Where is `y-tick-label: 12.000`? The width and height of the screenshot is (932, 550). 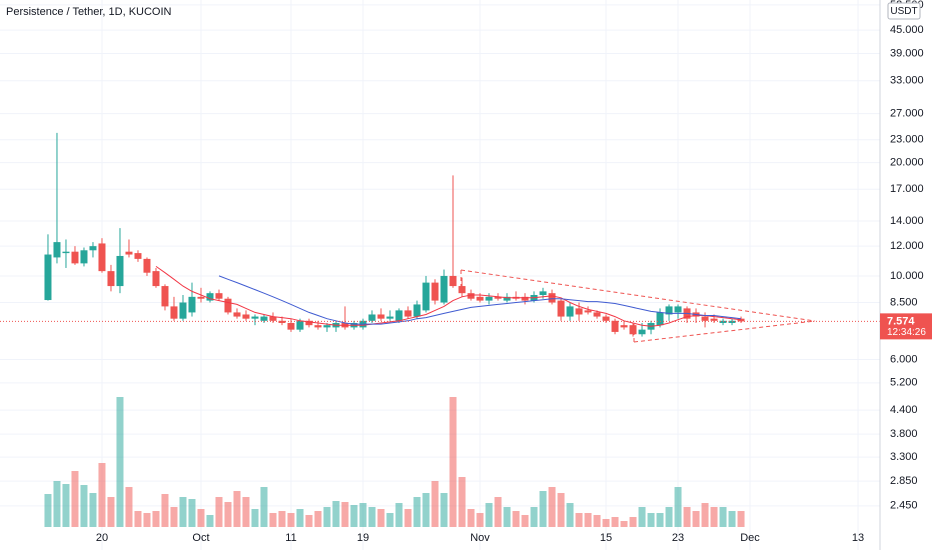 y-tick-label: 12.000 is located at coordinates (907, 246).